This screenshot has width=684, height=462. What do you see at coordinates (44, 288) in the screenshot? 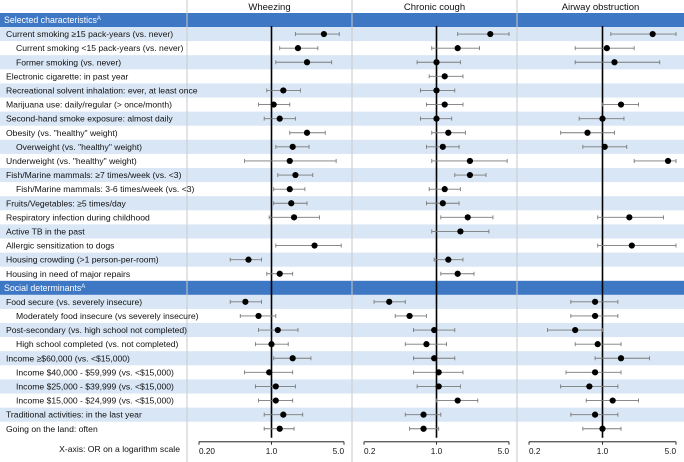
I see `section-title: Social determinantsA` at bounding box center [44, 288].